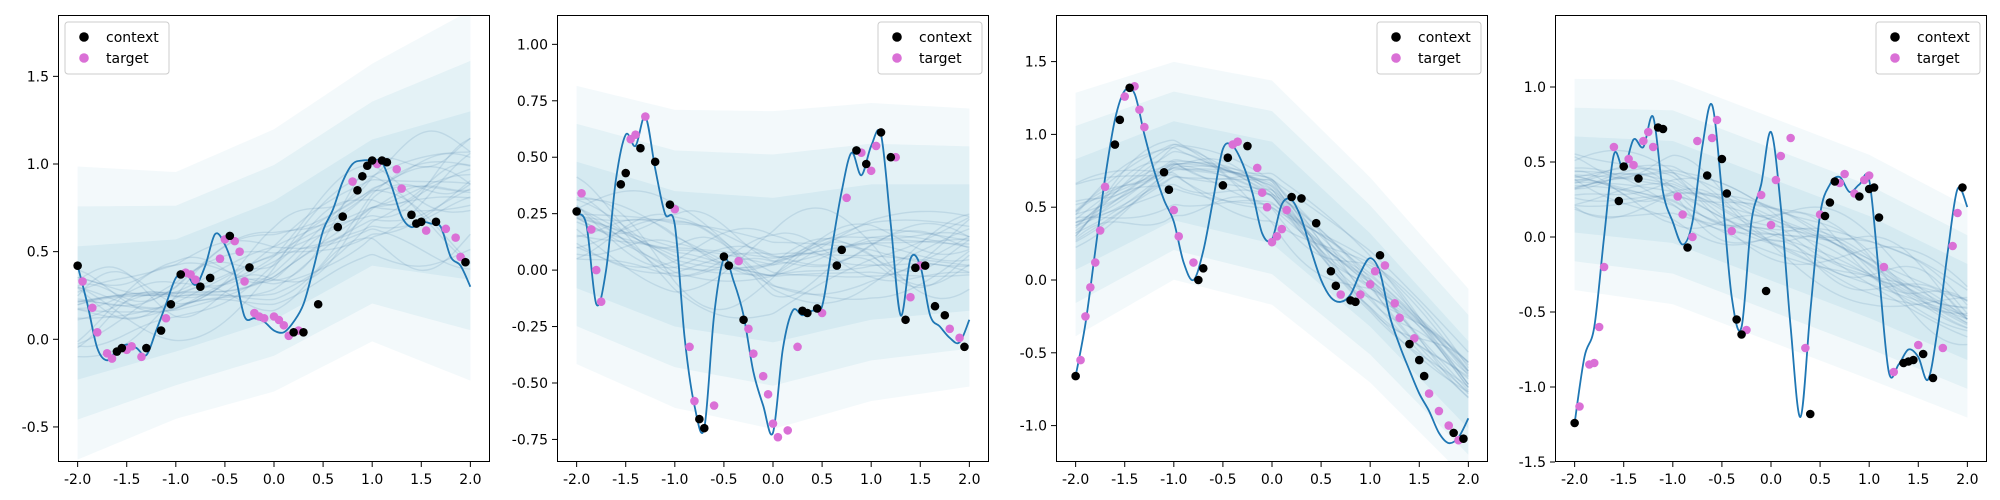 This screenshot has width=2000, height=500. I want to click on y-tick-label: 0.75, so click(532, 102).